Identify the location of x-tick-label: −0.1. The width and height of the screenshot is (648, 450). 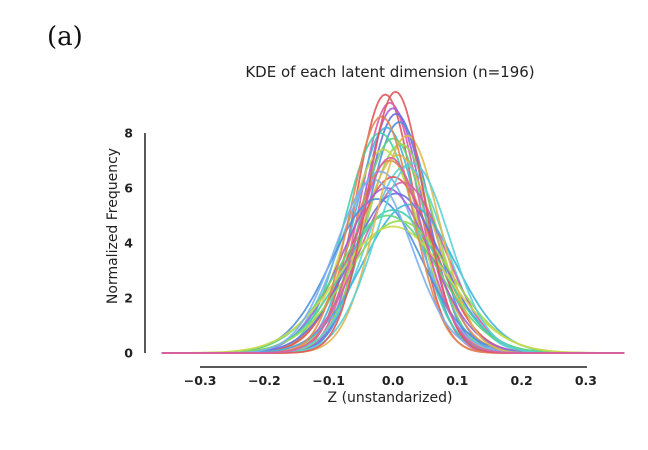
(328, 380).